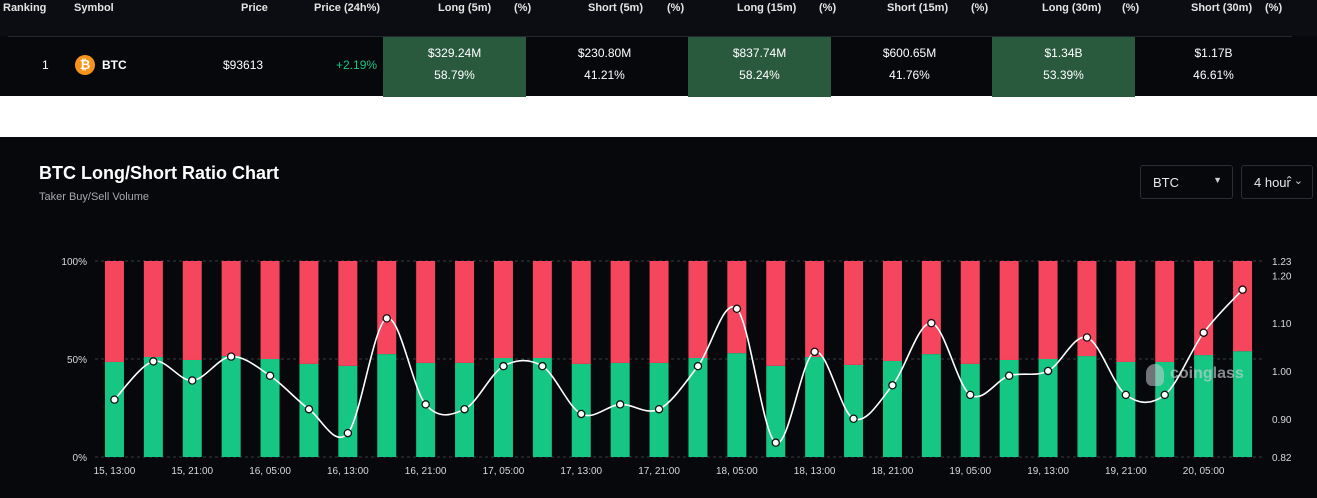 The image size is (1317, 498). Describe the element at coordinates (94, 8) in the screenshot. I see `header-symbol: Symbol` at that location.